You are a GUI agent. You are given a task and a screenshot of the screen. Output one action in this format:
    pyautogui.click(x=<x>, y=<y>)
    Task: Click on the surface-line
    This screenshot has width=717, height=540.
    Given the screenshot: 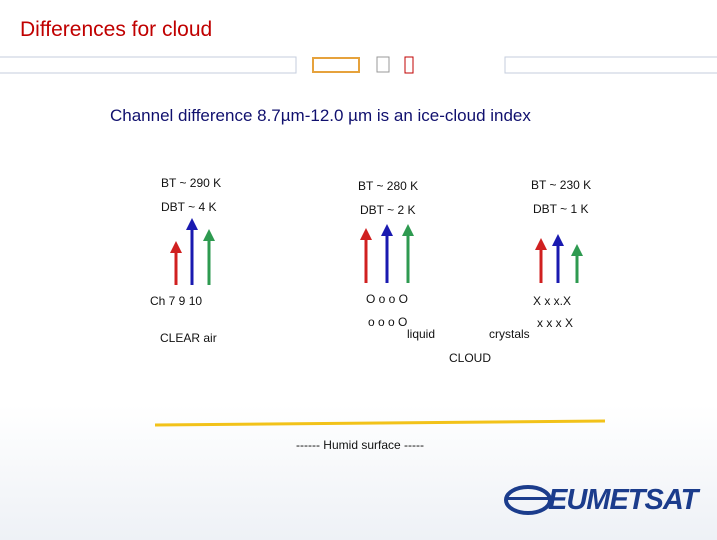 What is the action you would take?
    pyautogui.click(x=380, y=423)
    